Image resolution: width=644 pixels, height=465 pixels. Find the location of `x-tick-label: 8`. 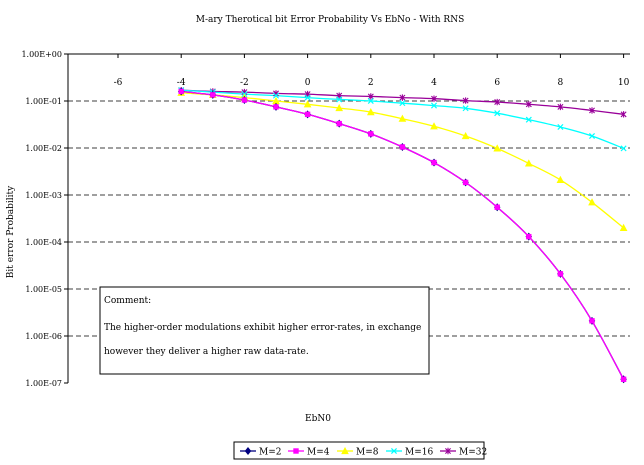

x-tick-label: 8 is located at coordinates (561, 83).